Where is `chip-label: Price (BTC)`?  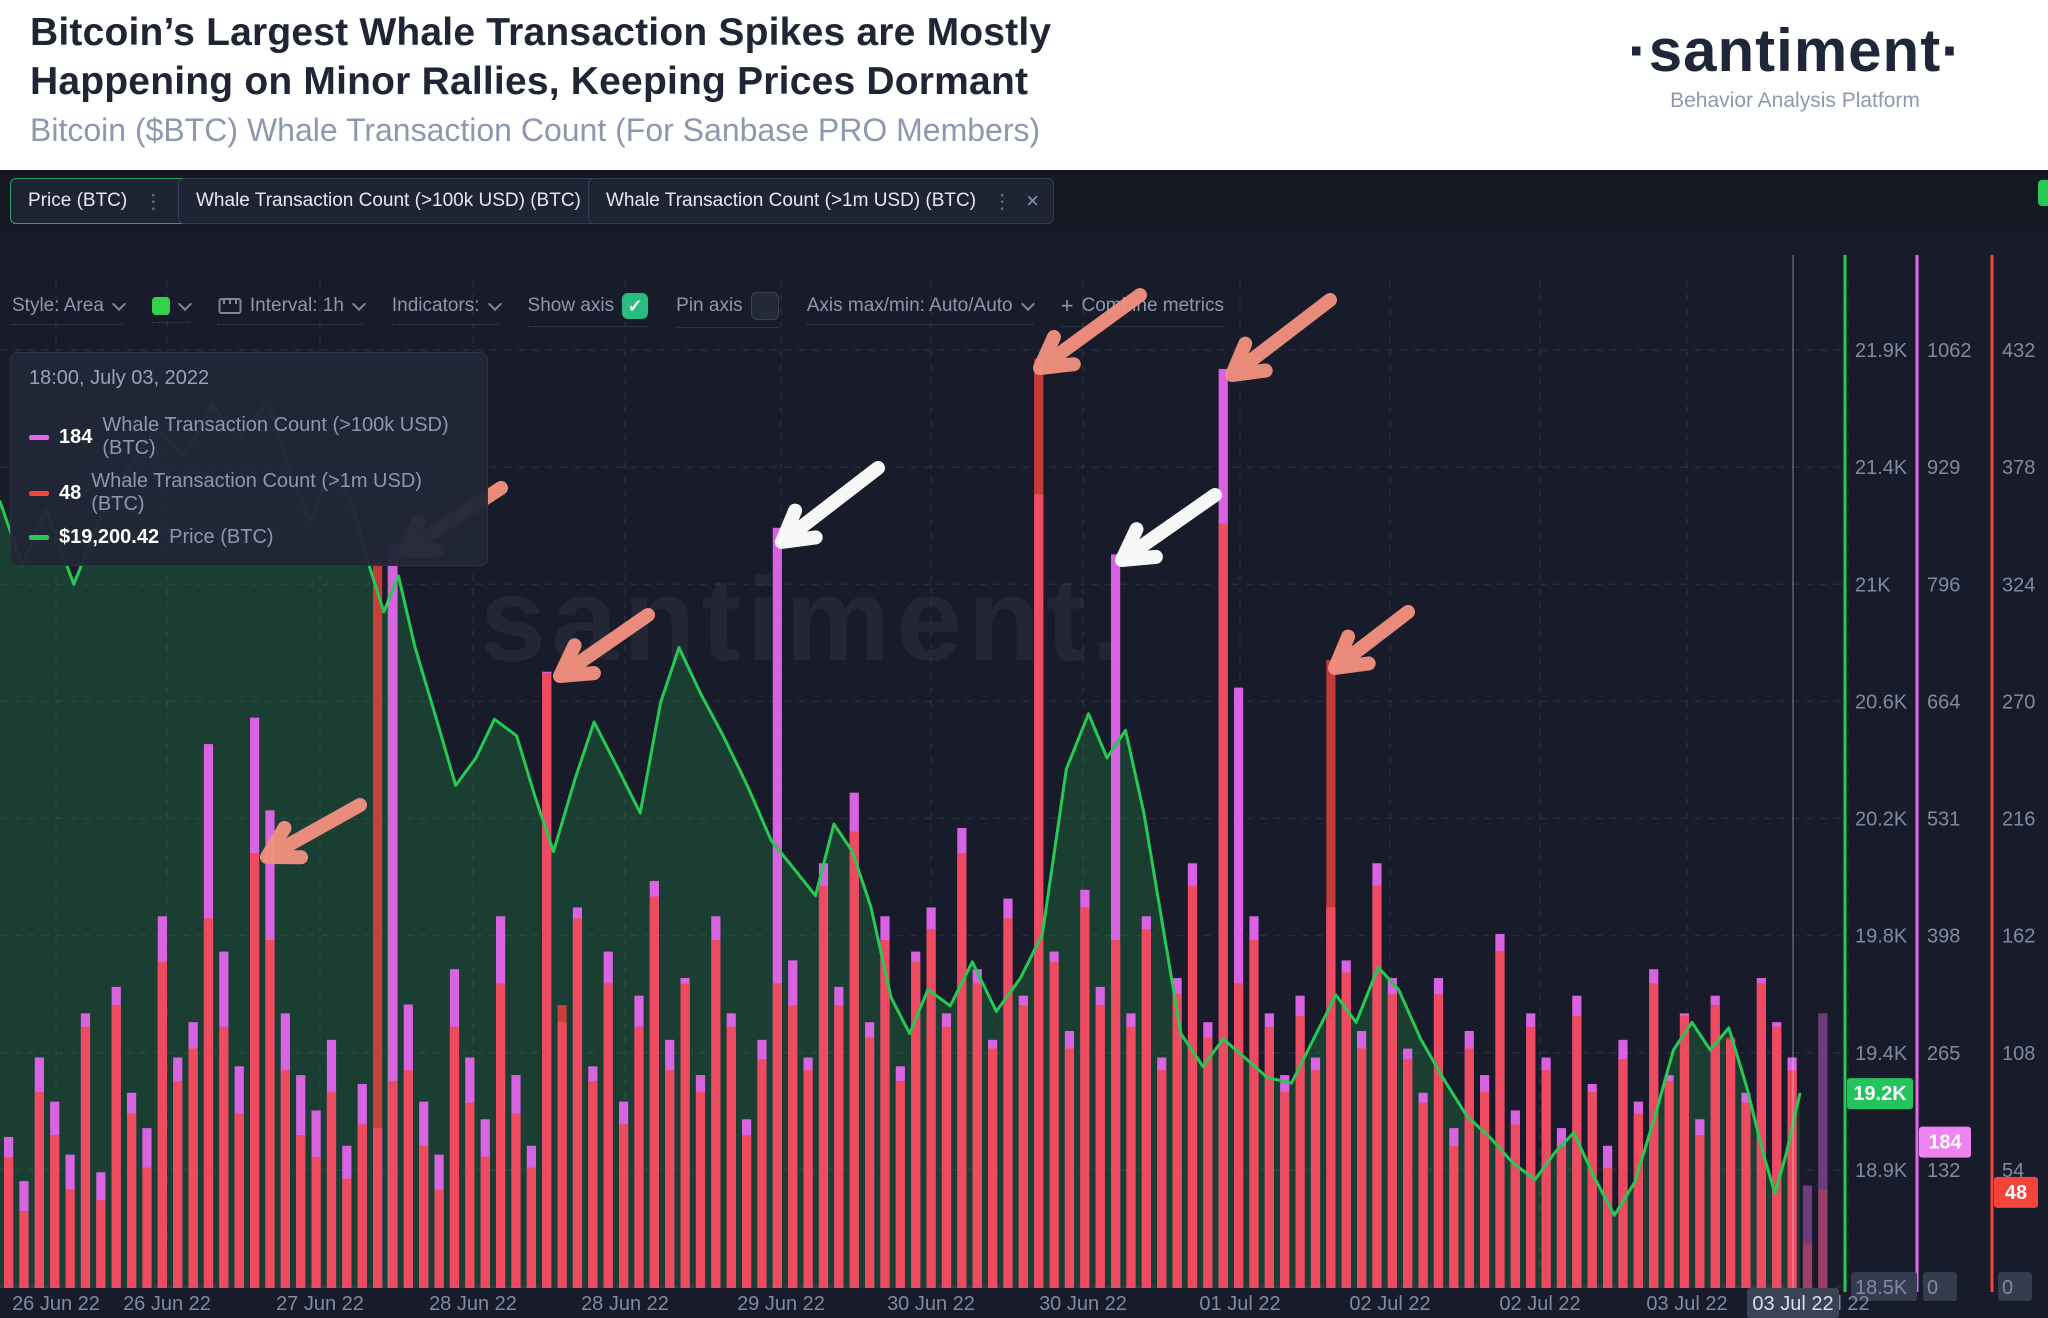 chip-label: Price (BTC) is located at coordinates (78, 200).